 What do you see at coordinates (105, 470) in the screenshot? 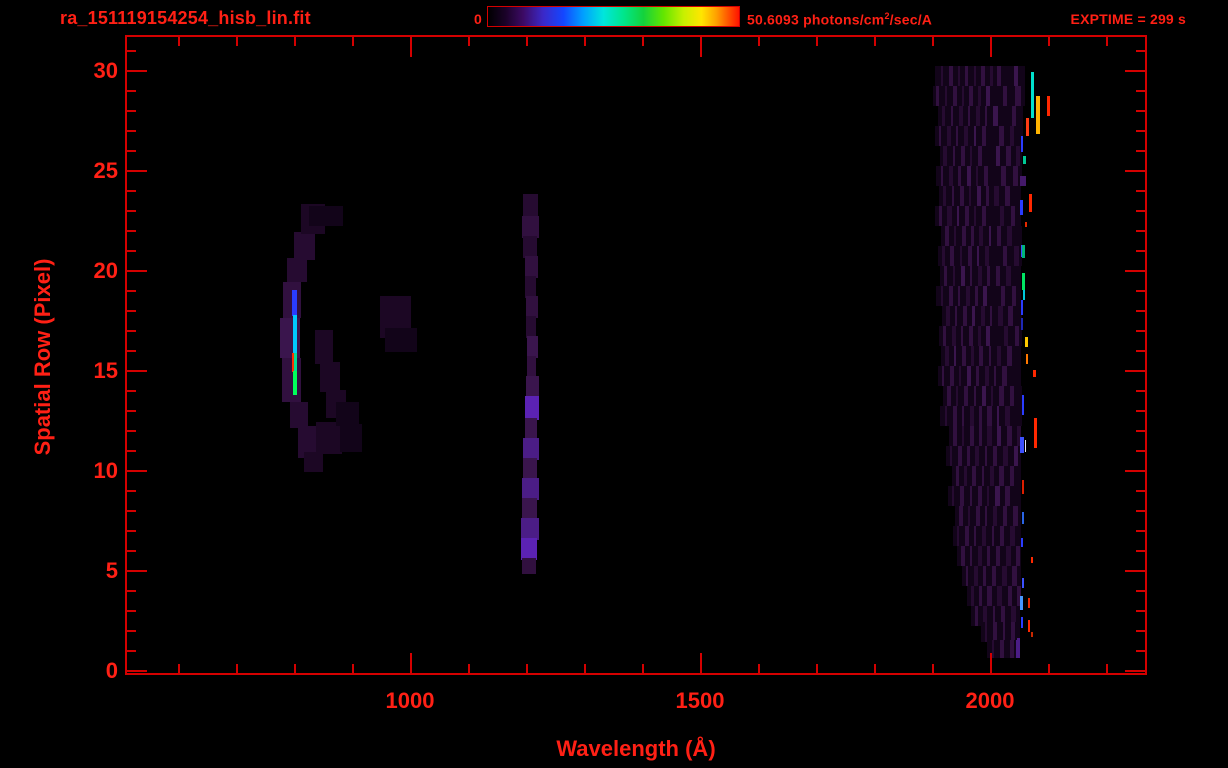
I see `y-tick-label: 10` at bounding box center [105, 470].